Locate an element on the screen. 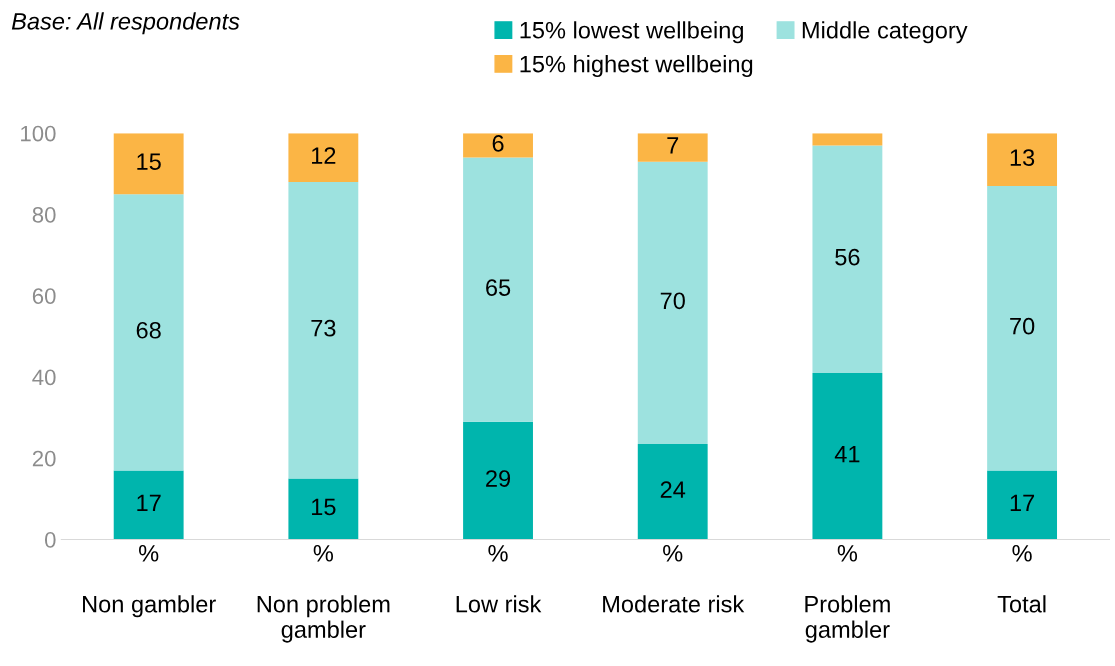  category-label: % Problem gambler is located at coordinates (847, 594).